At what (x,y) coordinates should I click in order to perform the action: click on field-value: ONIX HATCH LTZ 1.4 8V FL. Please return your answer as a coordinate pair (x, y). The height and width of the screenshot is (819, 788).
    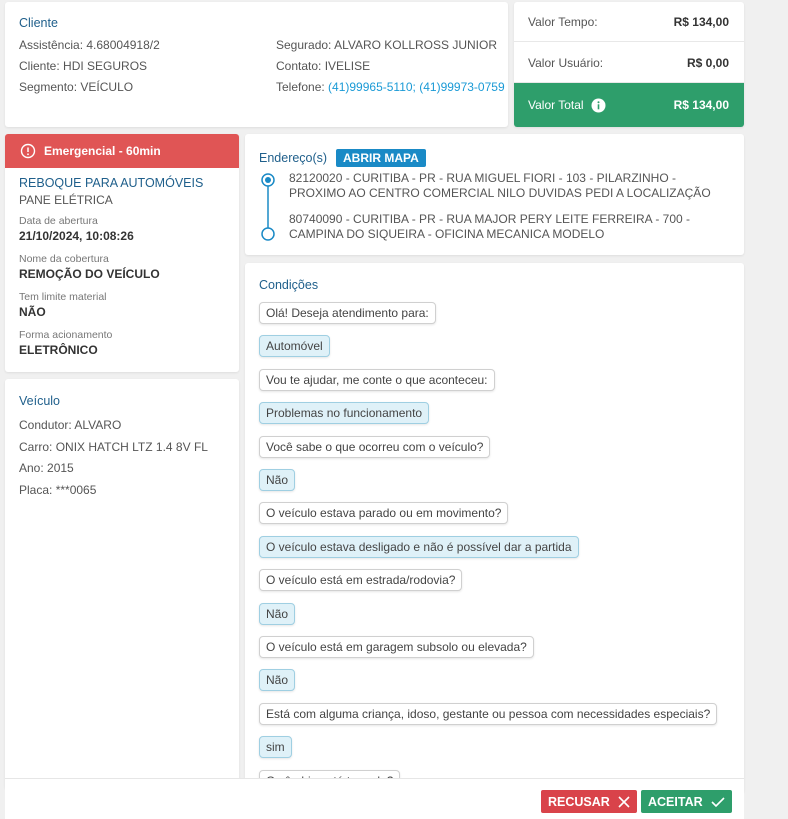
    Looking at the image, I should click on (131, 446).